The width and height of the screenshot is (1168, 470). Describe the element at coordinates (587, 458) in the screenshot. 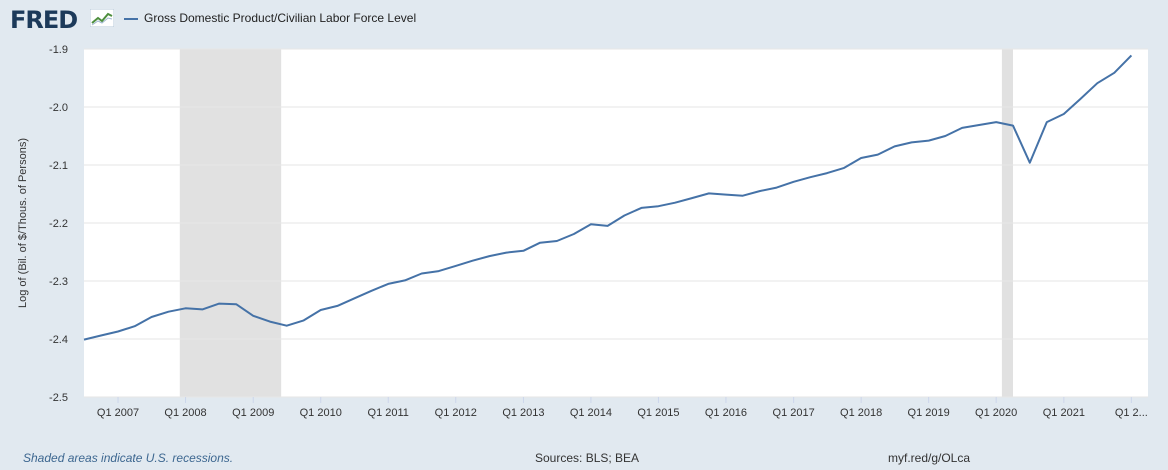

I see `sources: Sources: BLS; BEA` at that location.